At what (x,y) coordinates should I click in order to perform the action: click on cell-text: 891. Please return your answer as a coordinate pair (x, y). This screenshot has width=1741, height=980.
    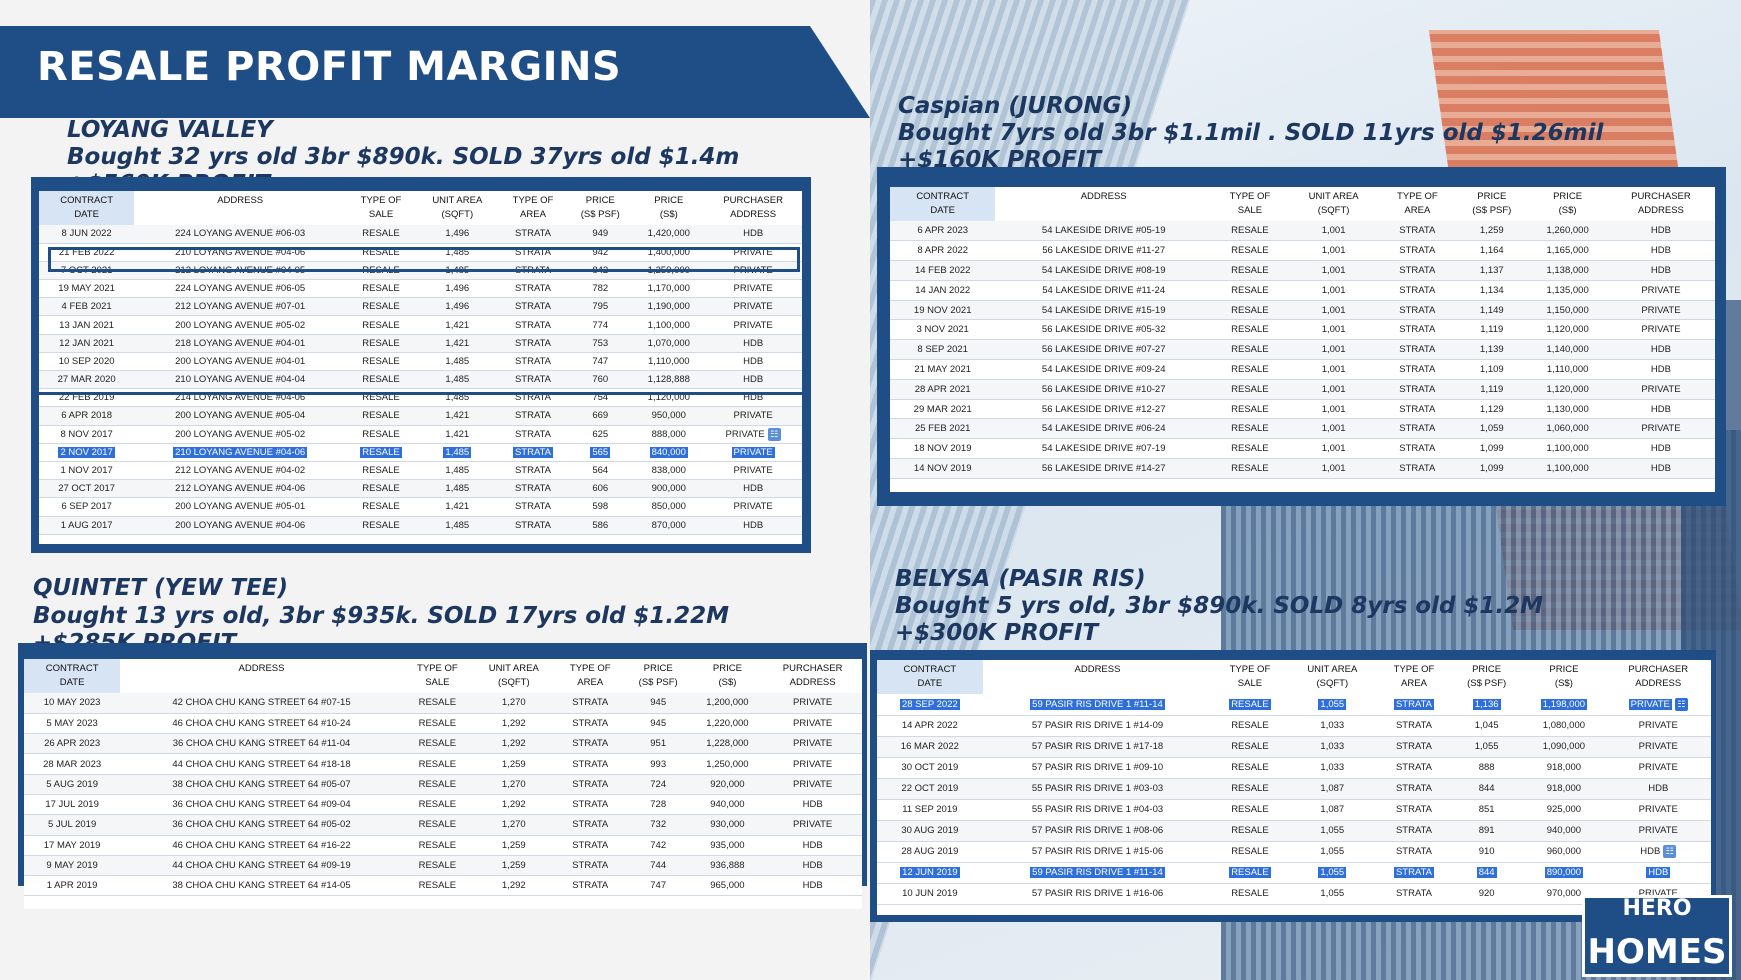
    Looking at the image, I should click on (1486, 830).